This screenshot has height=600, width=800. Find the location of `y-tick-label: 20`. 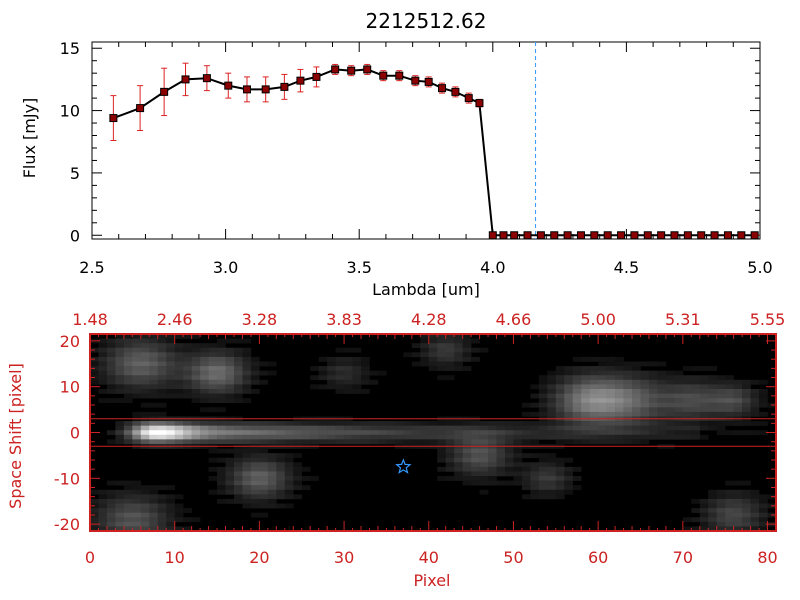

y-tick-label: 20 is located at coordinates (70, 341).